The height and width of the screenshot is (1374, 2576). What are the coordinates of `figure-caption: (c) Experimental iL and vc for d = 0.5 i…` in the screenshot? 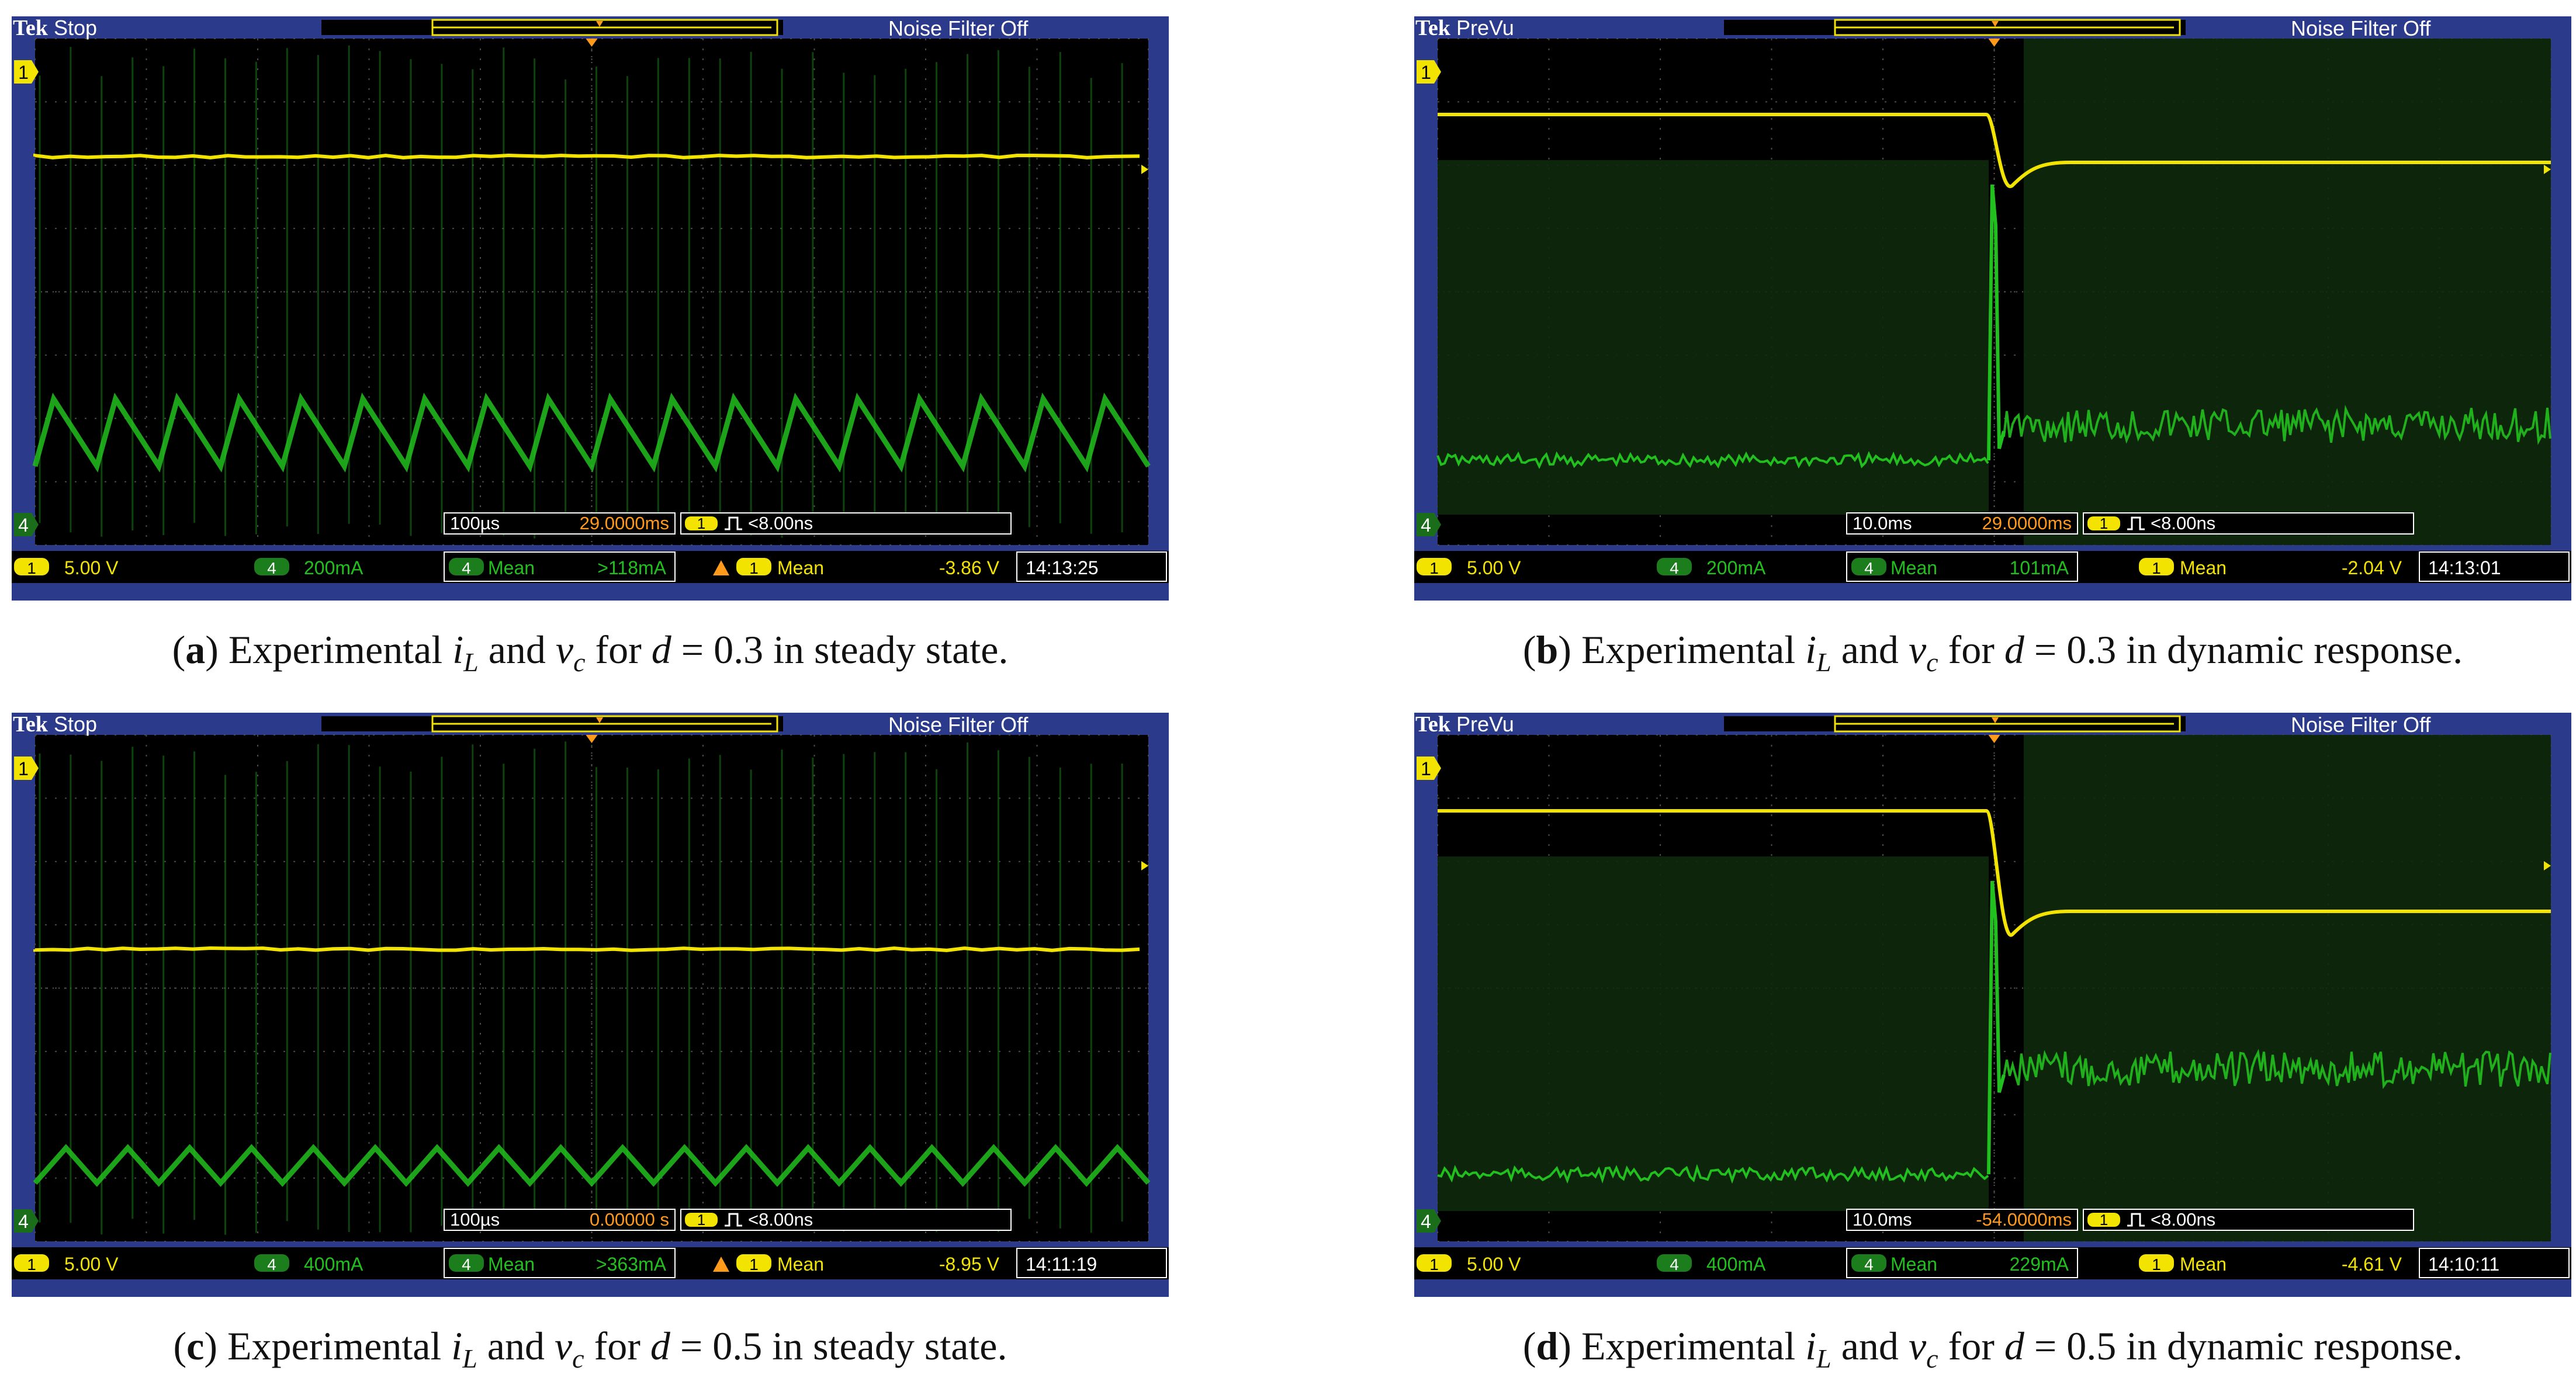 It's located at (590, 1348).